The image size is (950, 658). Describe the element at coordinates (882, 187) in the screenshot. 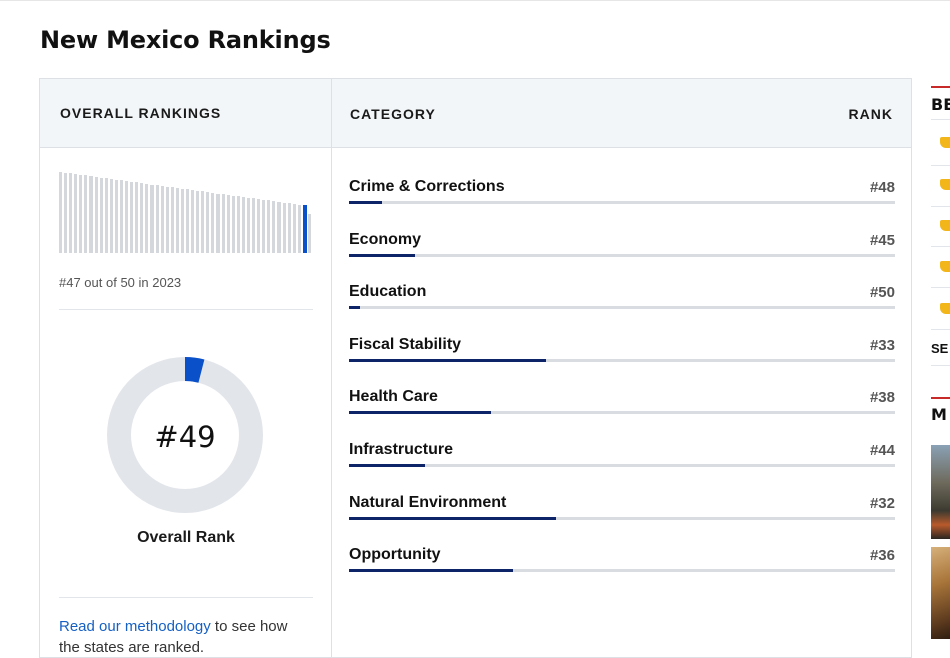

I see `category-rank: #48` at that location.